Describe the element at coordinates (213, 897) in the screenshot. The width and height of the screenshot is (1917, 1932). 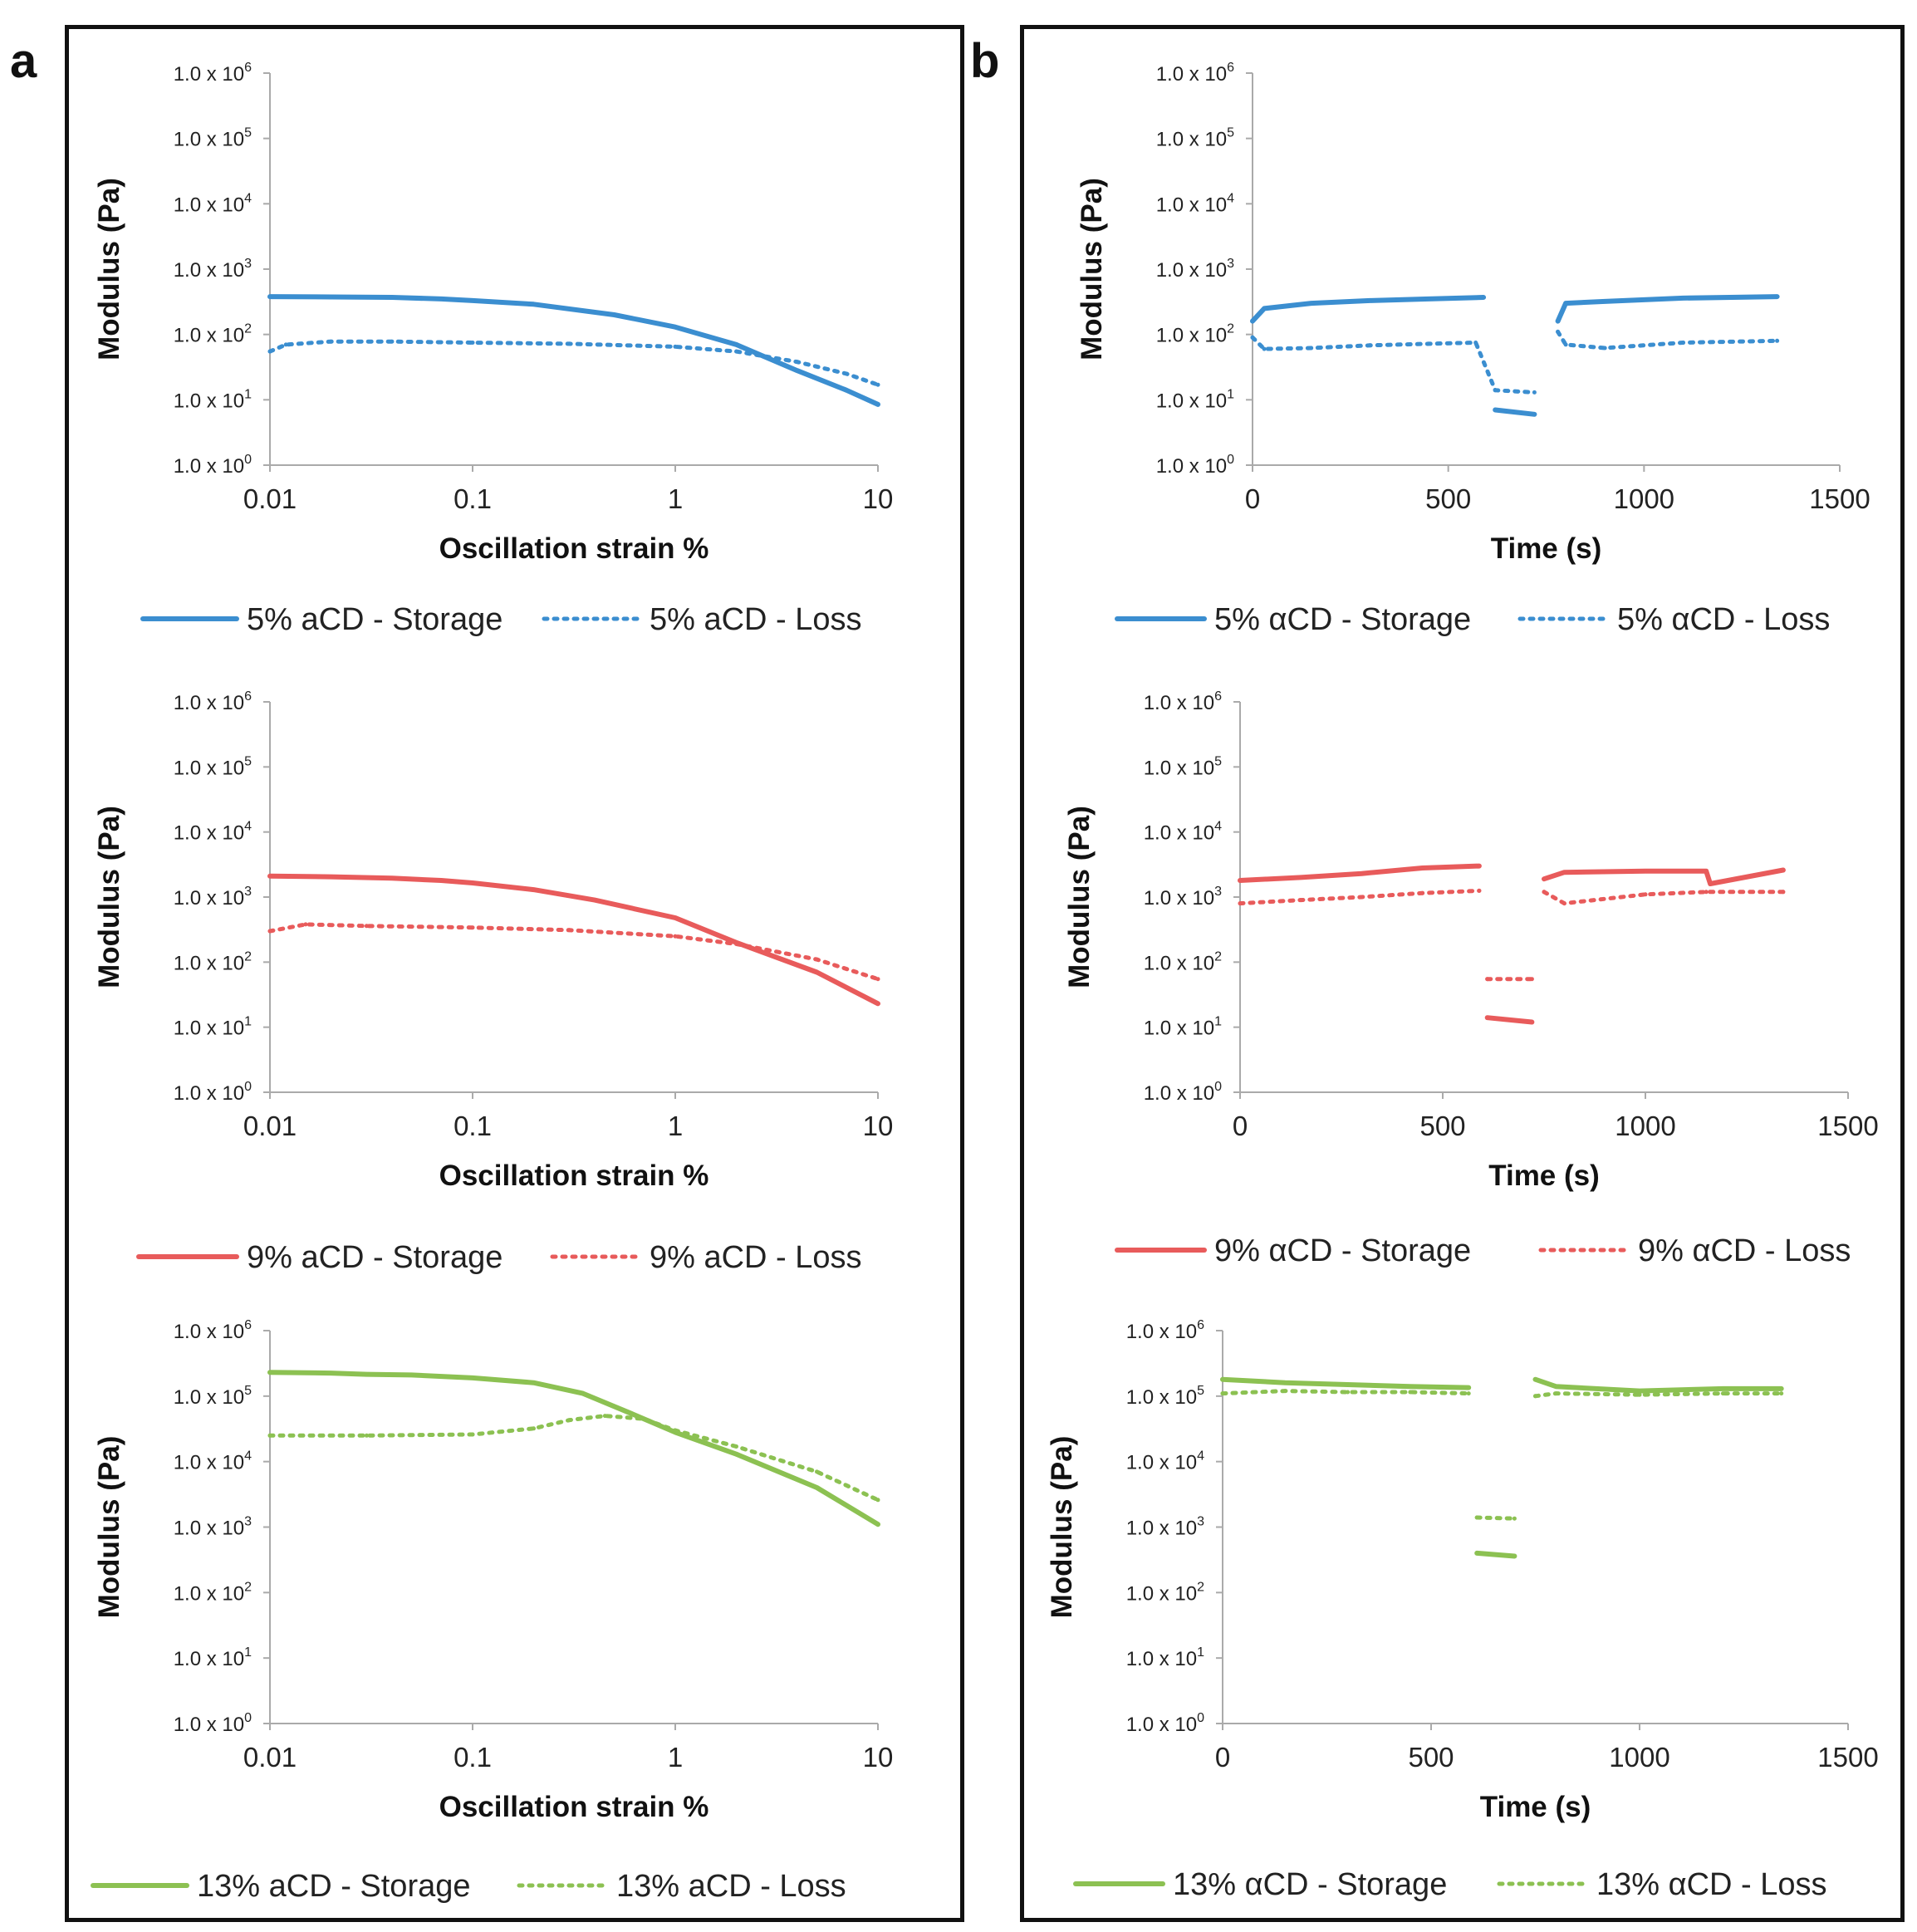
I see `a2-y-tick-label: 1.0 x 10³` at that location.